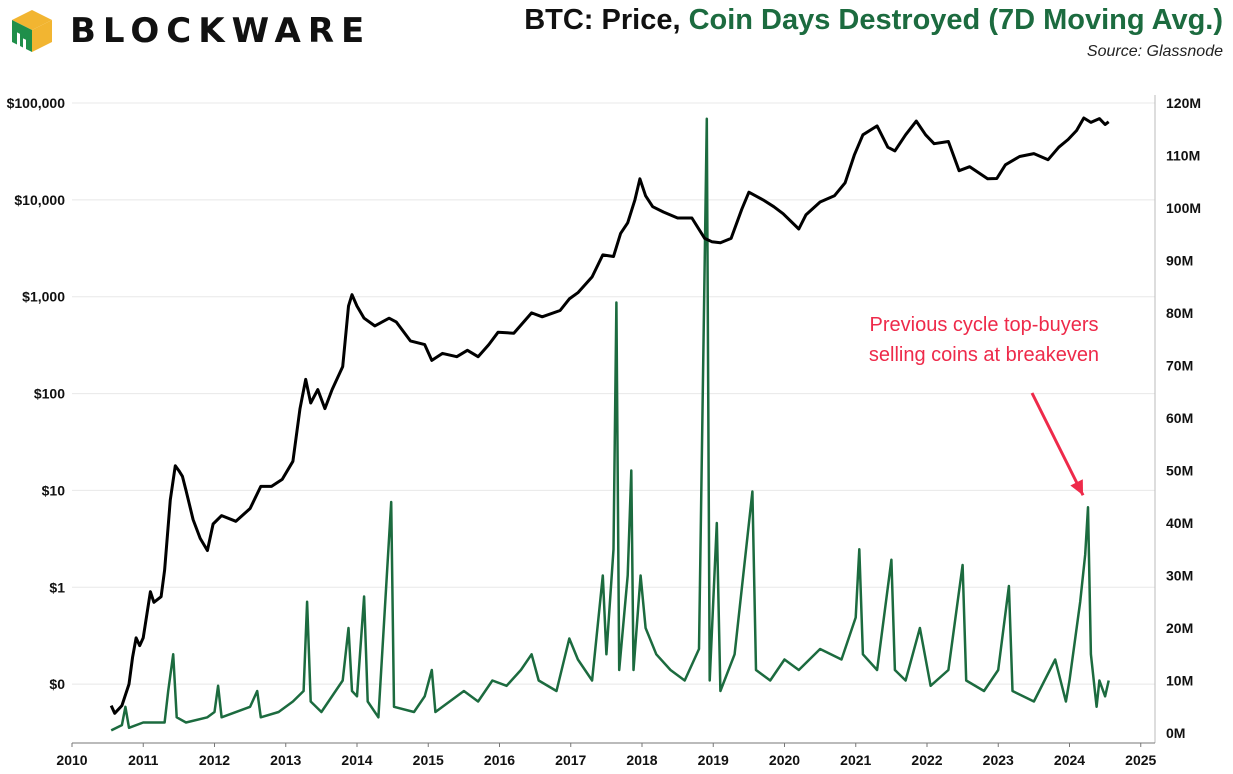 Image resolution: width=1233 pixels, height=774 pixels. I want to click on left-tick-label: $1,000, so click(43, 297).